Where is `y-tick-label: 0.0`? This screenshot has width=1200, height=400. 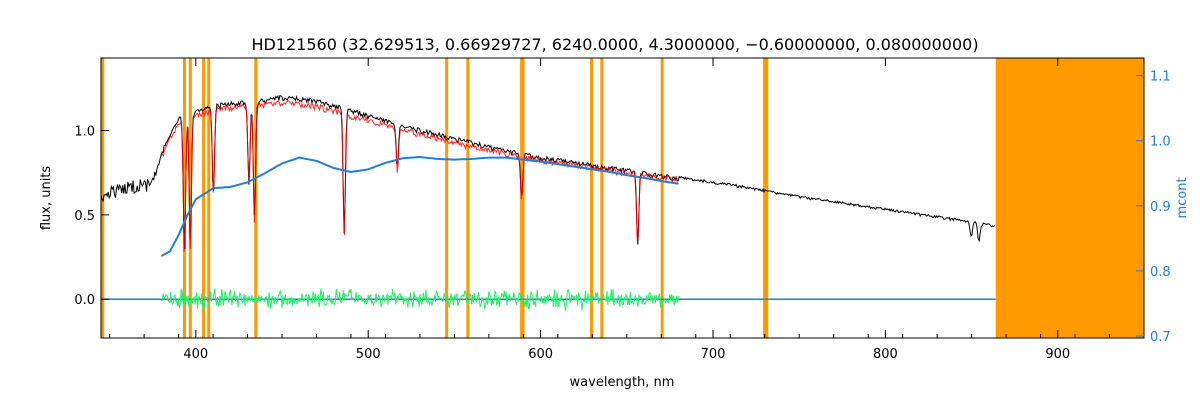 y-tick-label: 0.0 is located at coordinates (84, 300).